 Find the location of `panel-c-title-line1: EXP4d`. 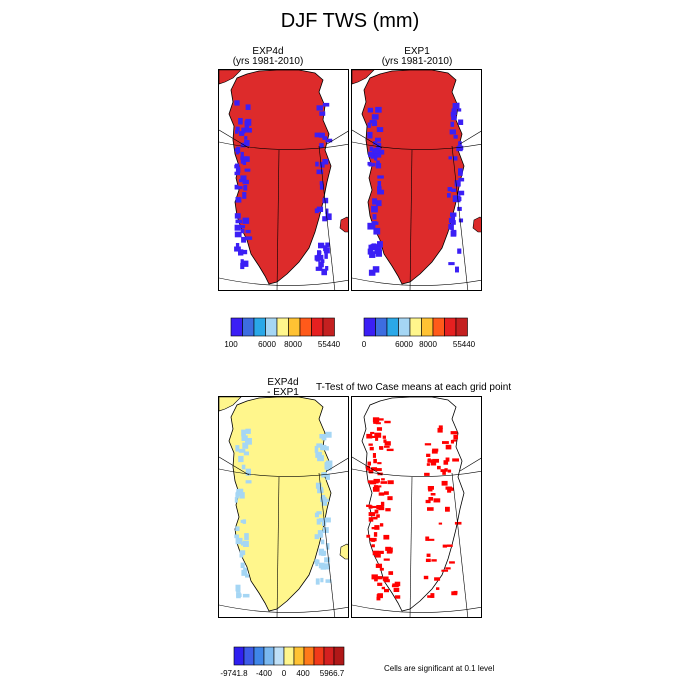

panel-c-title-line1: EXP4d is located at coordinates (283, 382).